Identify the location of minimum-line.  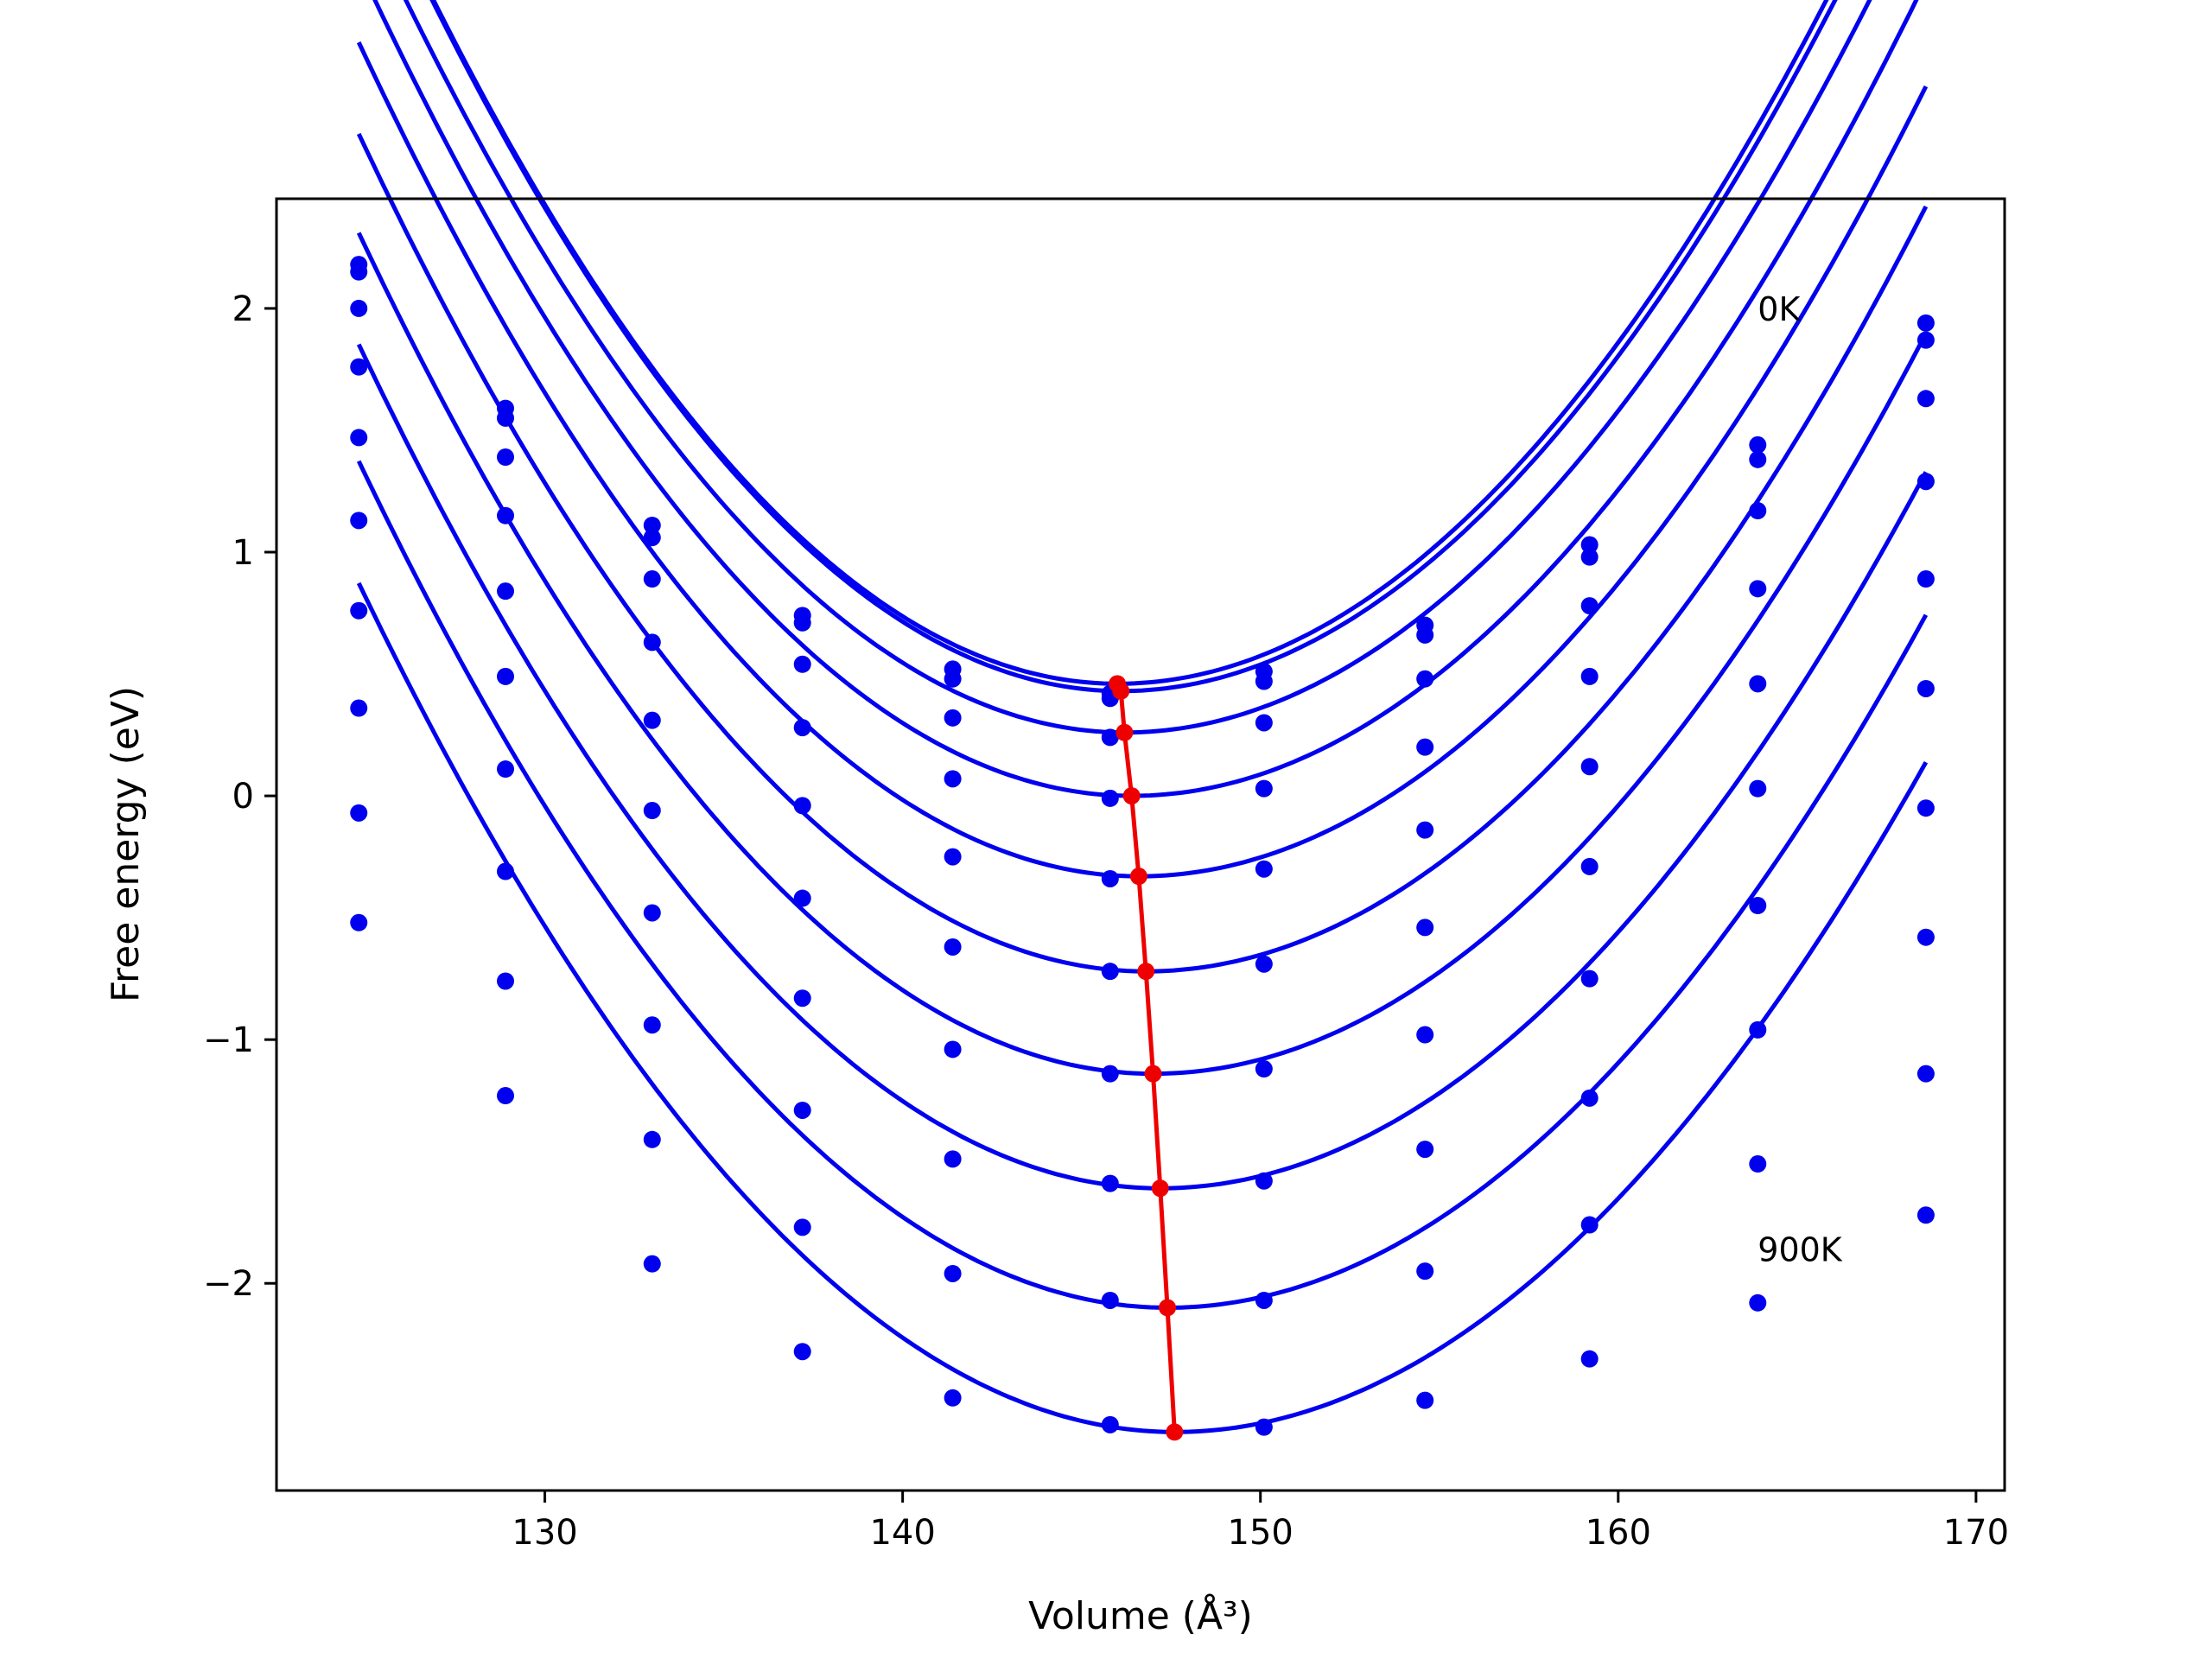
(1146, 1058).